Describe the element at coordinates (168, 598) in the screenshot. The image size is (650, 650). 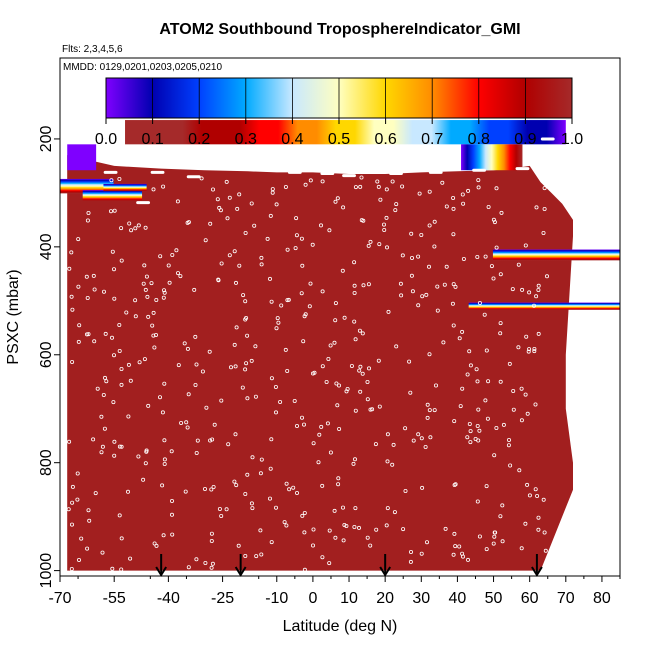
I see `x-tick-label: -40` at that location.